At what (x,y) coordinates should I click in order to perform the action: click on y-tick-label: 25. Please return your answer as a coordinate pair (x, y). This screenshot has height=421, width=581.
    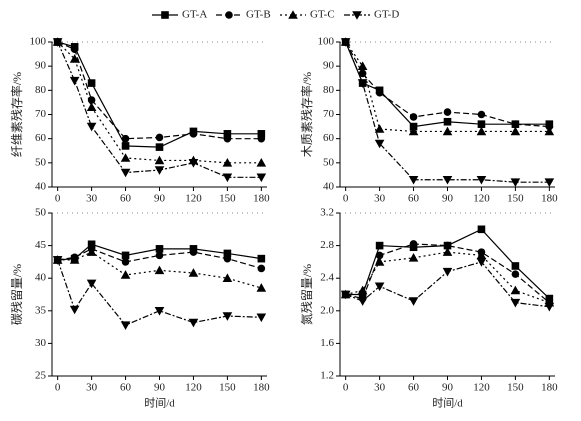
    Looking at the image, I should click on (41, 376).